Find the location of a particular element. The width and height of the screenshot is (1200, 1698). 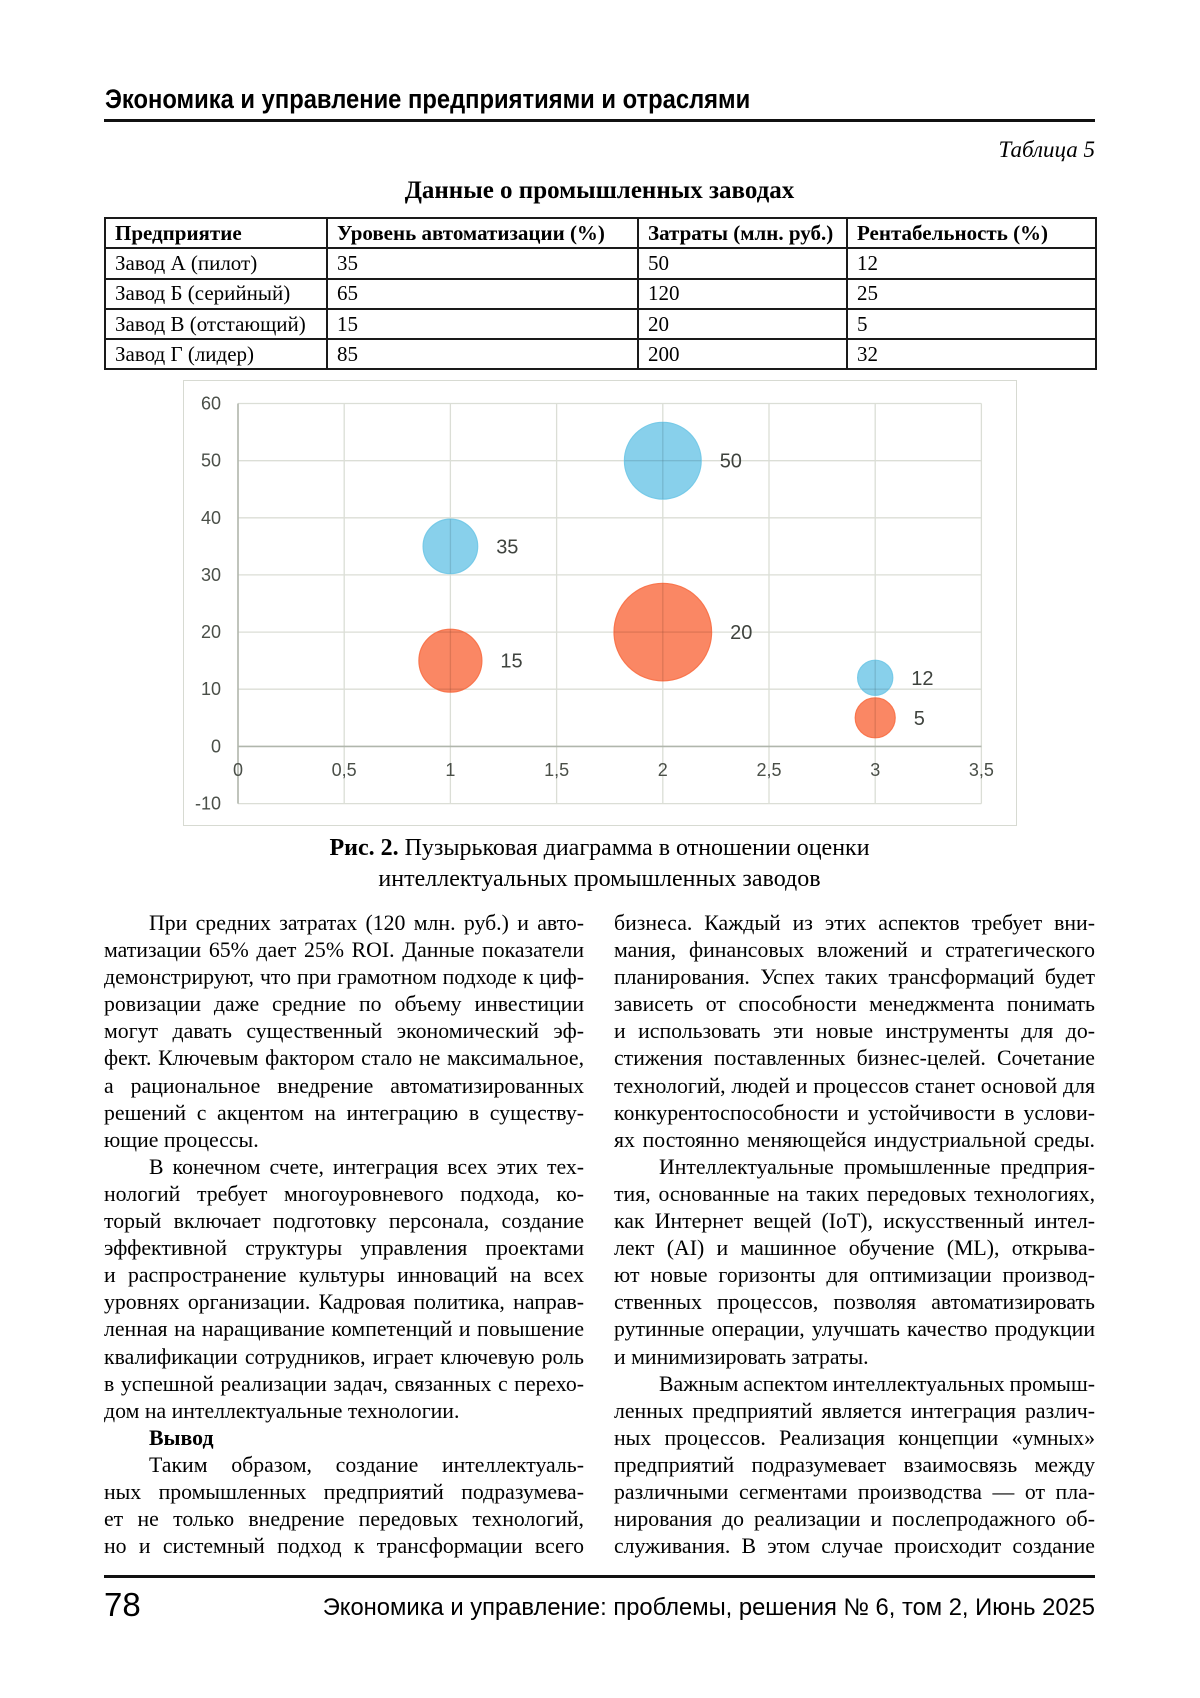

svg-text: 2,5 is located at coordinates (768, 770).